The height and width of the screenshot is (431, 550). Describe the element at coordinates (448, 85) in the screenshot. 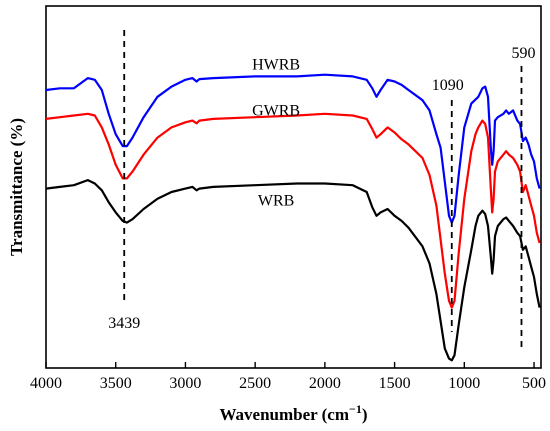

I see `annotation-label-1090: 1090` at that location.